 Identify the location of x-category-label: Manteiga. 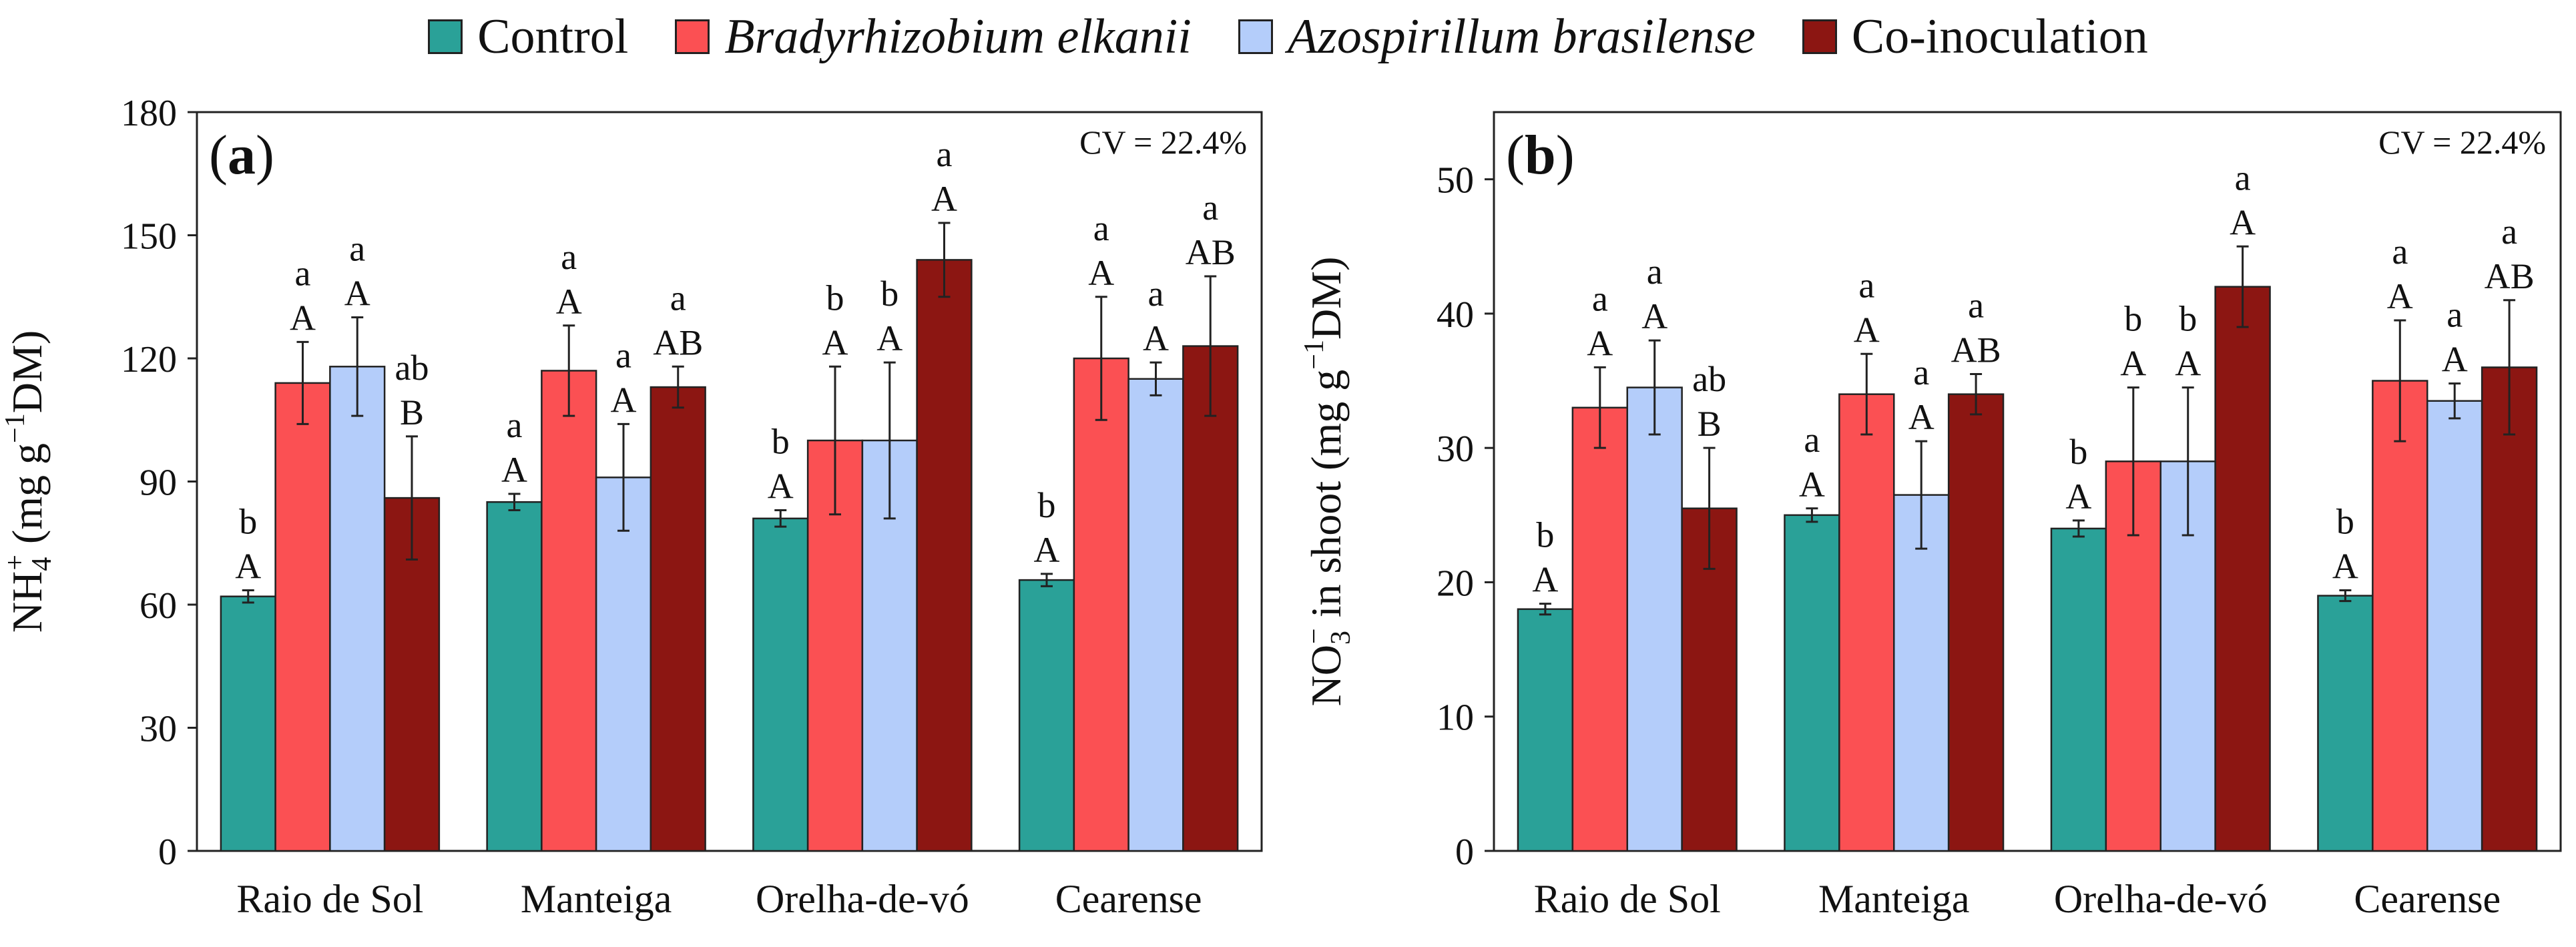
(1894, 899).